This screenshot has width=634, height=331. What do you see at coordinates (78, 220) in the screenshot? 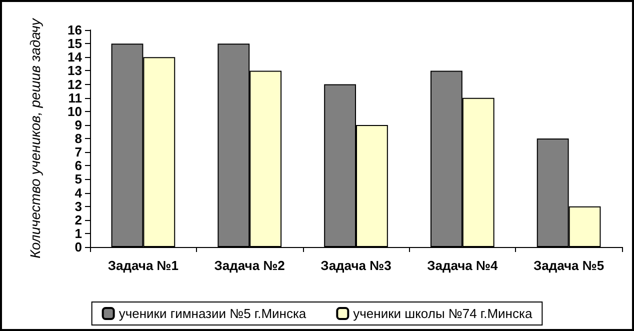
I see `y-tick-label: 2` at bounding box center [78, 220].